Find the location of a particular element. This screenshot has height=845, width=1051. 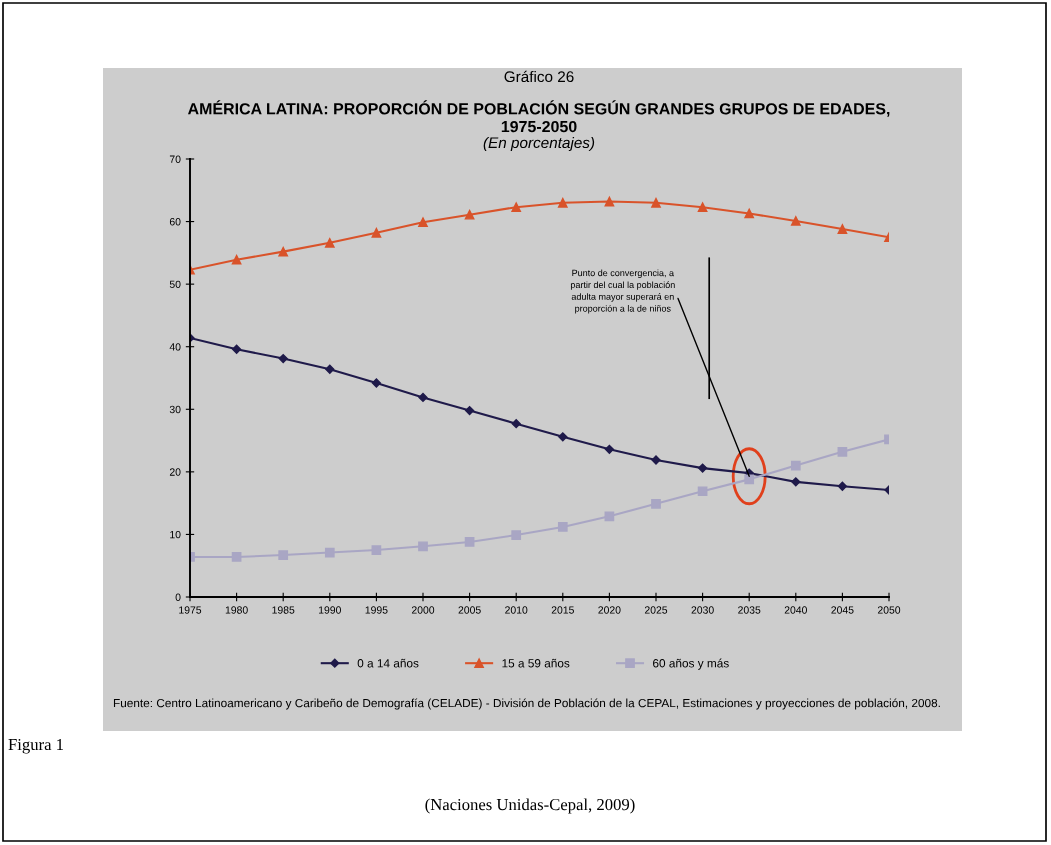

text: Gráfico 26 is located at coordinates (539, 76).